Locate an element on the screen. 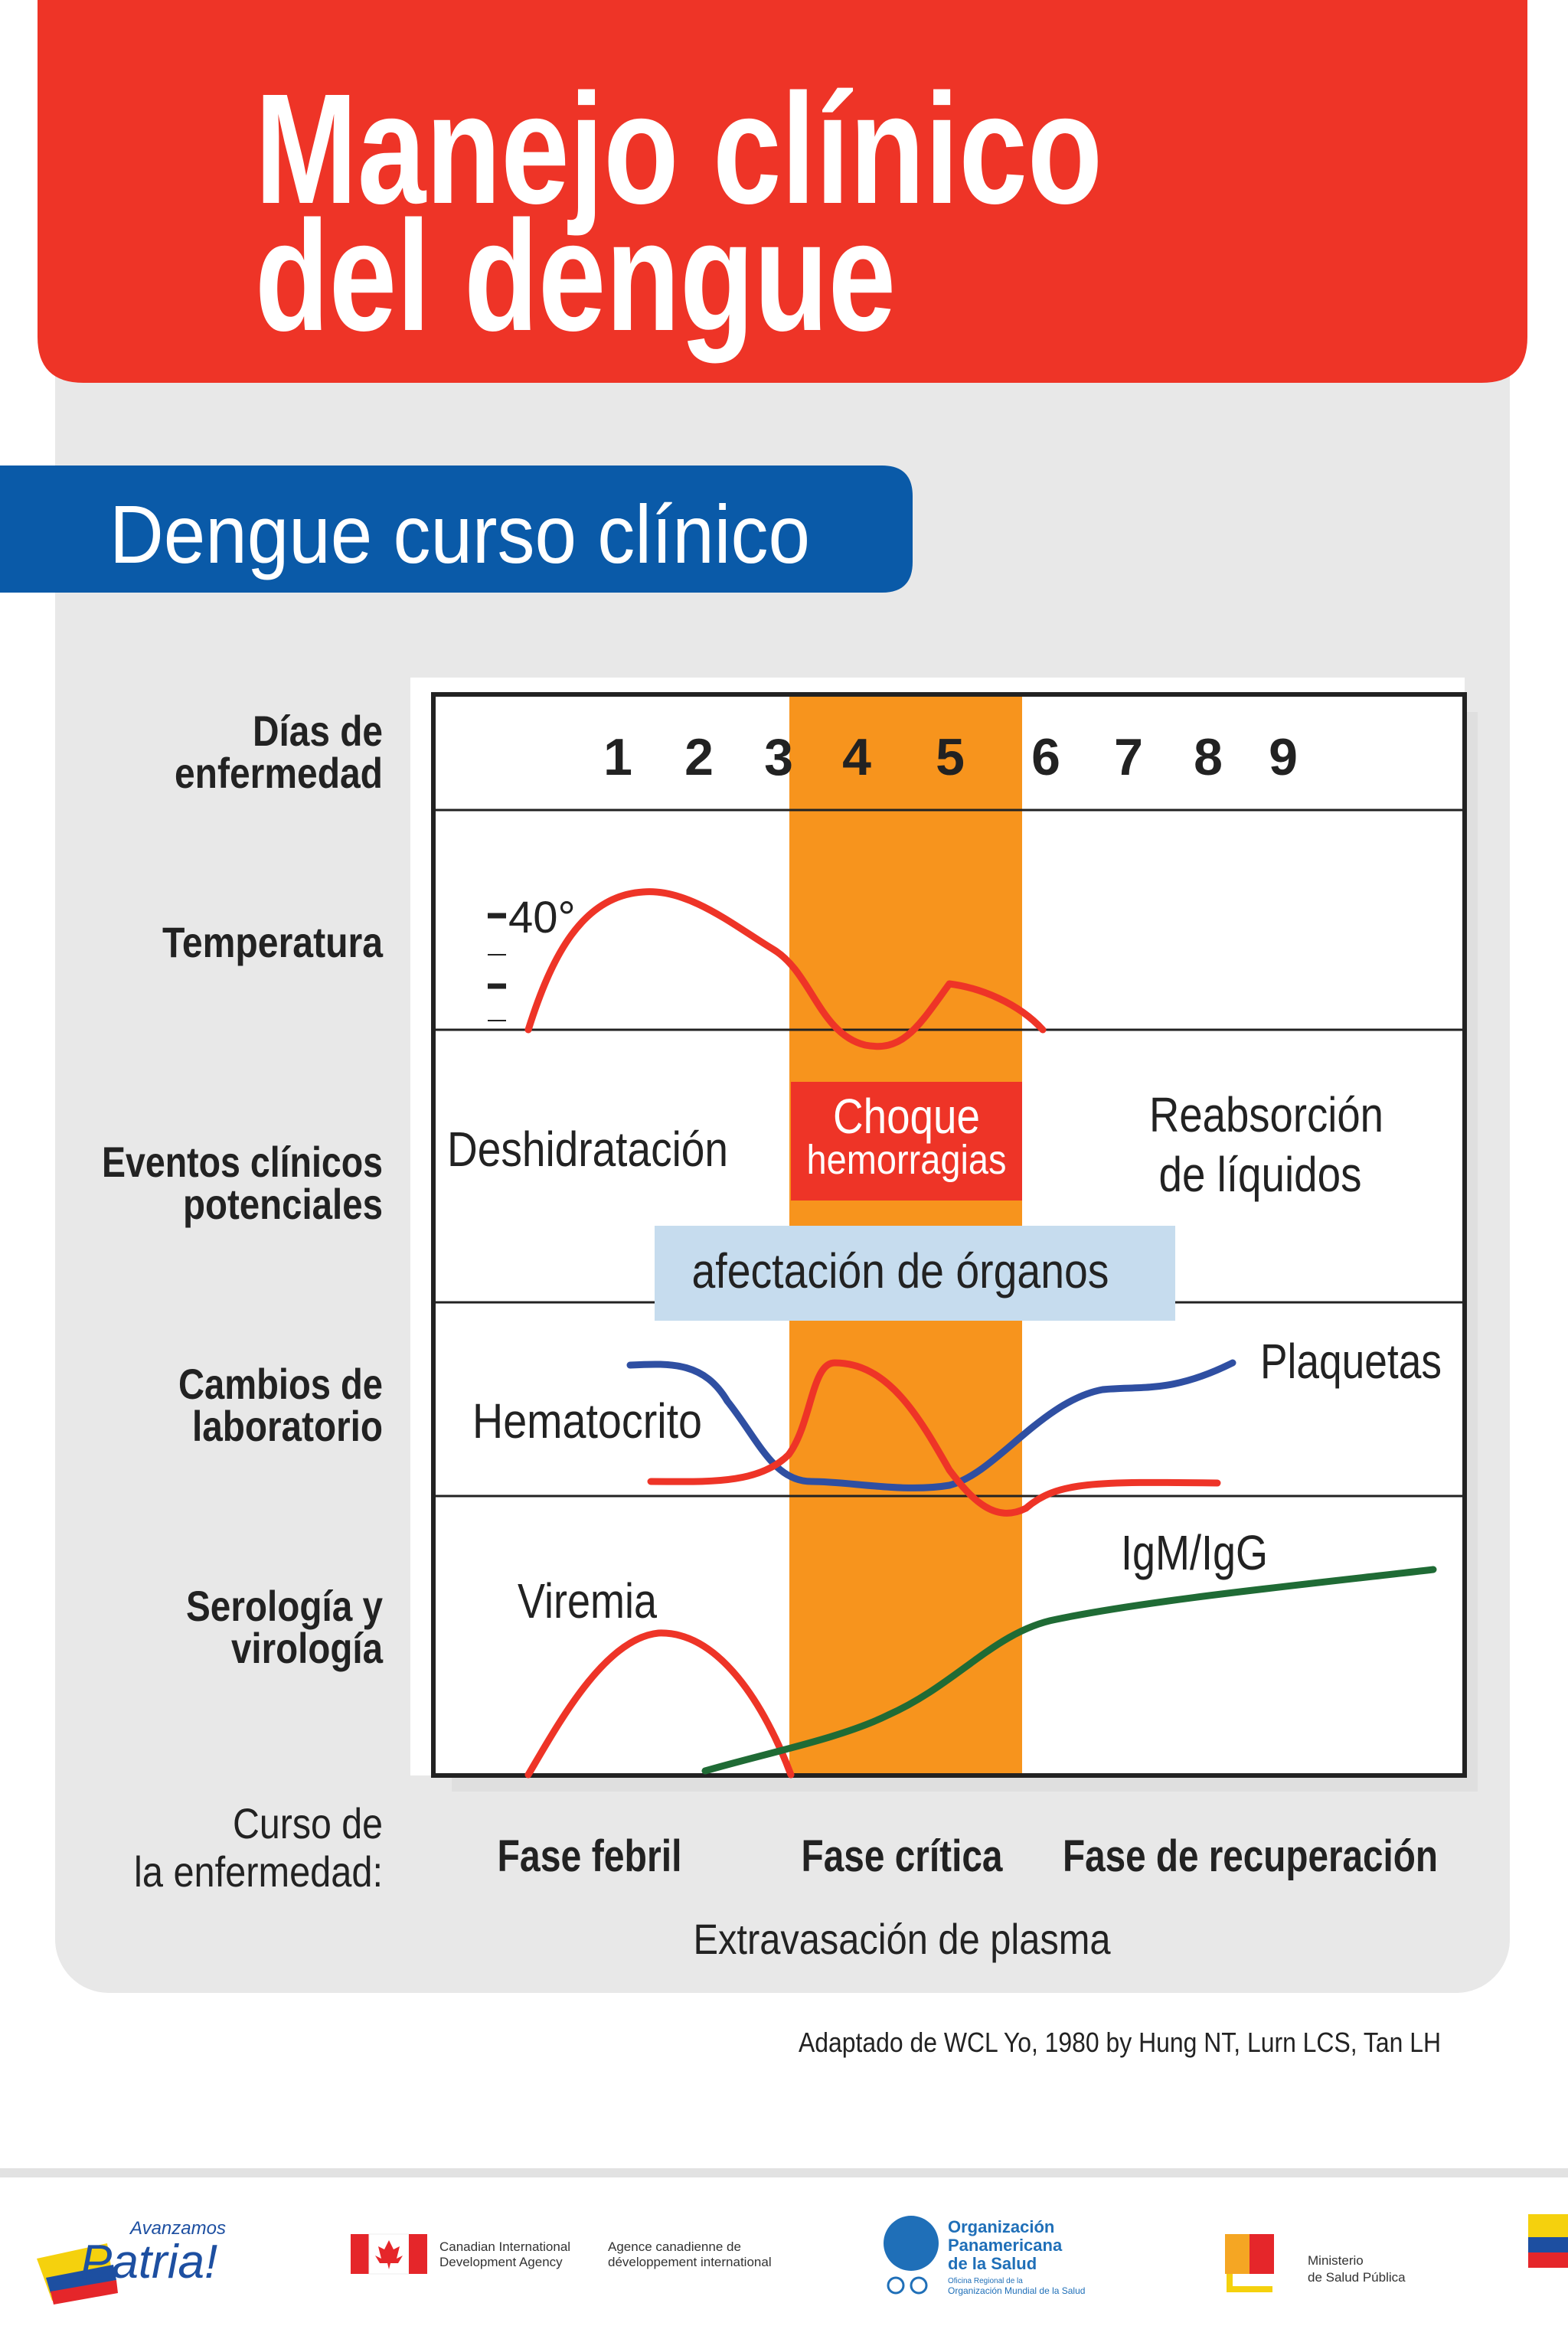  temp-label: 40° is located at coordinates (542, 917).